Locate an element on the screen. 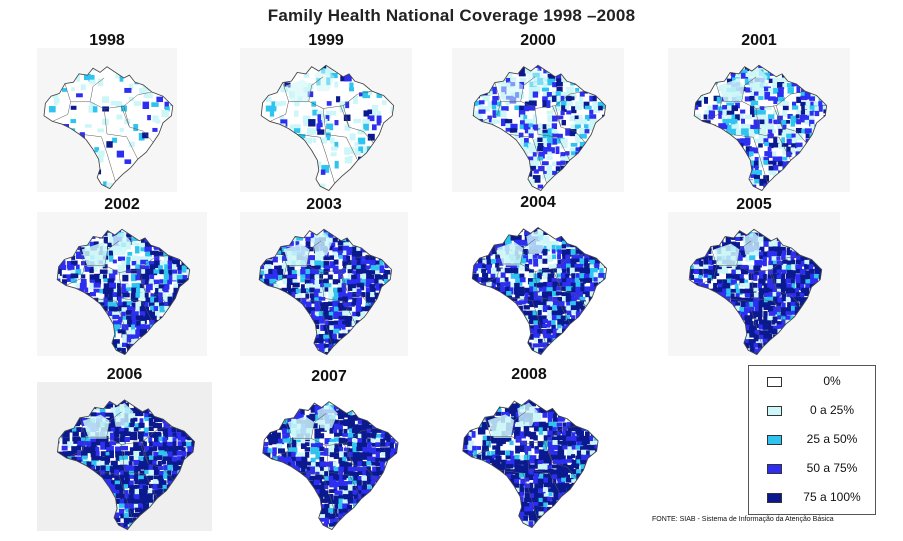 This screenshot has height=541, width=903. legend-item-3: 50 a 75% is located at coordinates (812, 469).